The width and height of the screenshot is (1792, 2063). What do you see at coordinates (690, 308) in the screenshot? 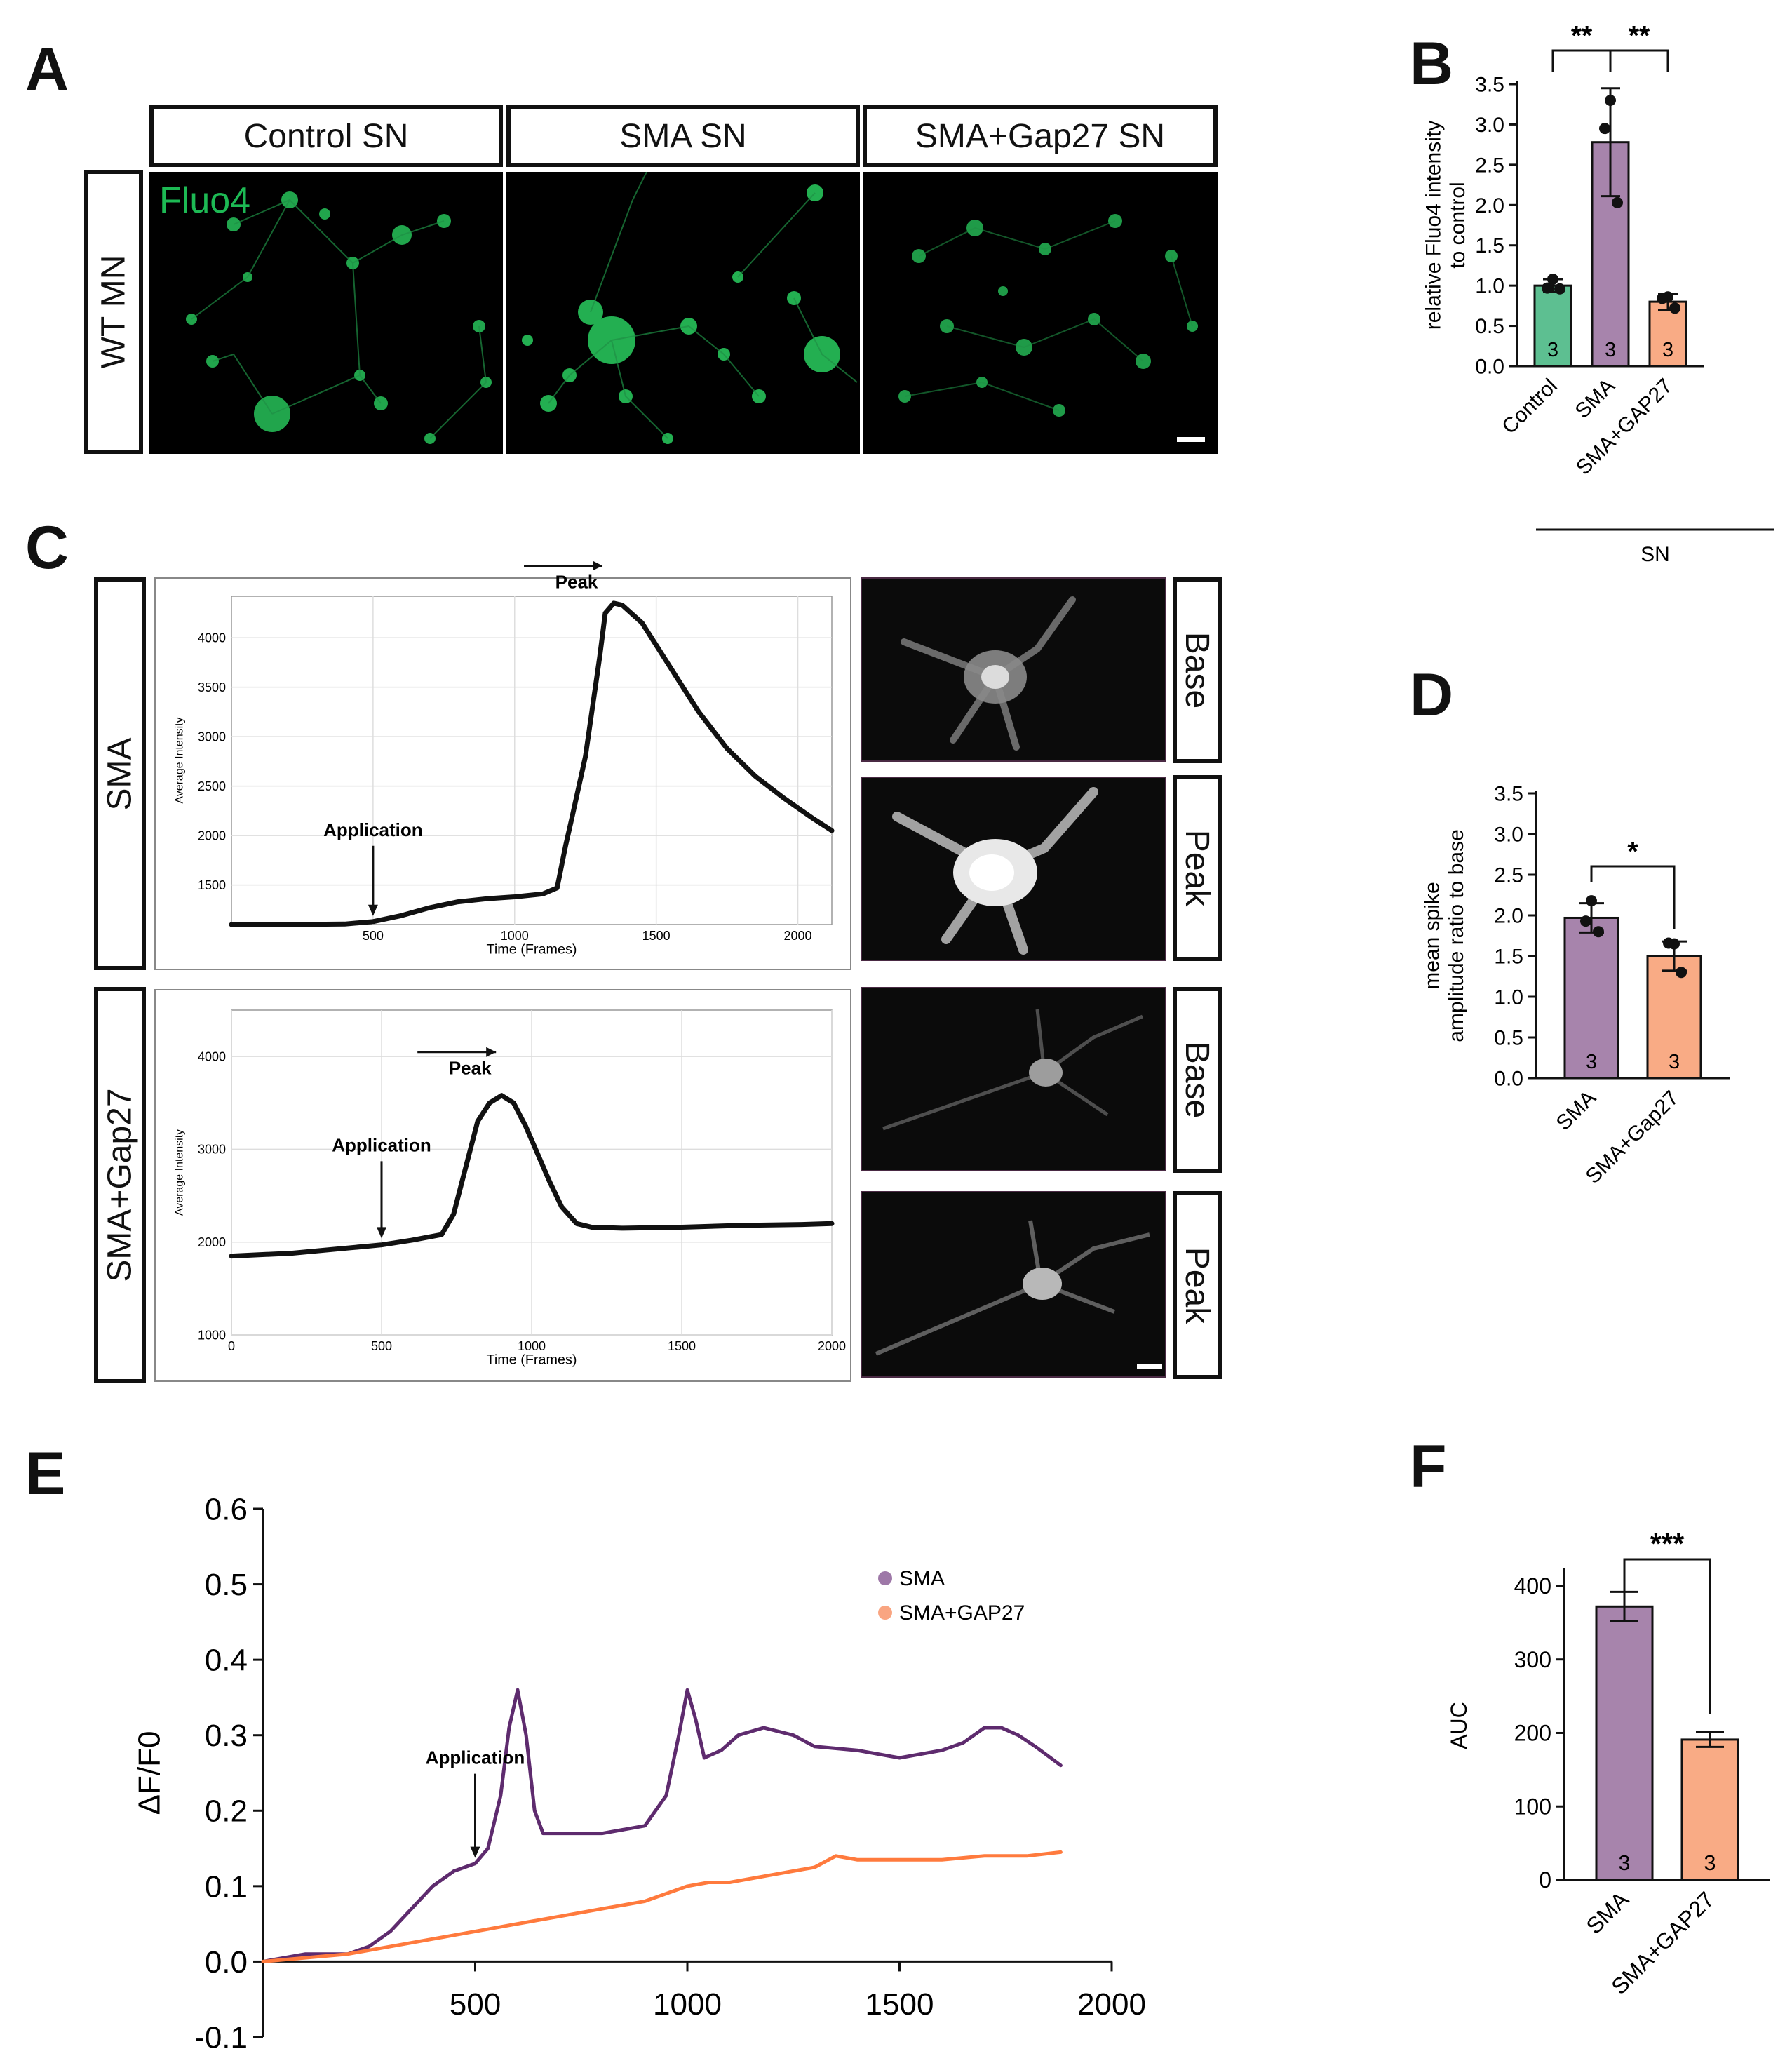
I see `fluo4-cells-sma` at bounding box center [690, 308].